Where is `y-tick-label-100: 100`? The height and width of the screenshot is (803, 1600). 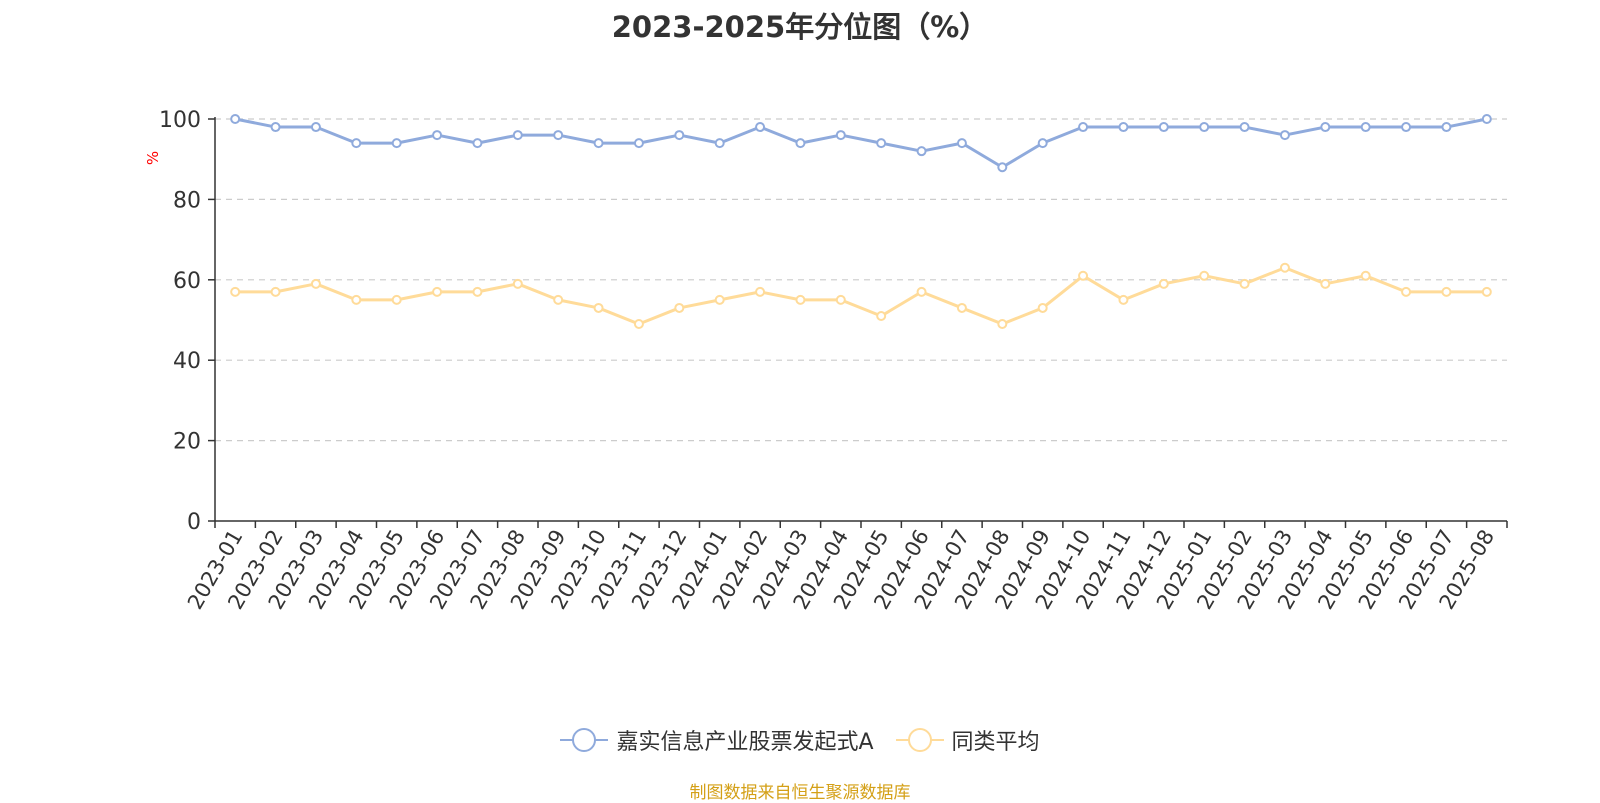 y-tick-label-100: 100 is located at coordinates (180, 120).